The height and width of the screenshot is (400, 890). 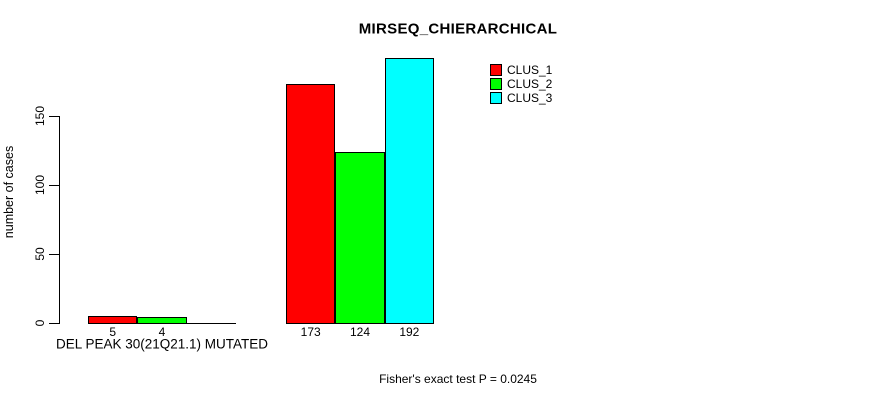 I want to click on x-category-label: DEL PEAK 30(21Q21.1) MUTATED, so click(x=162, y=344).